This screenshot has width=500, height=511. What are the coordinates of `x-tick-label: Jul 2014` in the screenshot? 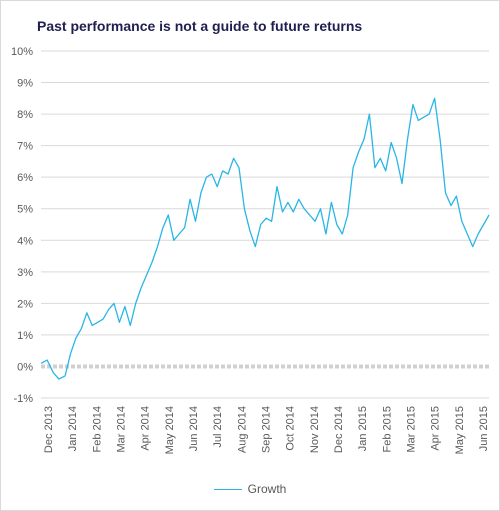 It's located at (218, 427).